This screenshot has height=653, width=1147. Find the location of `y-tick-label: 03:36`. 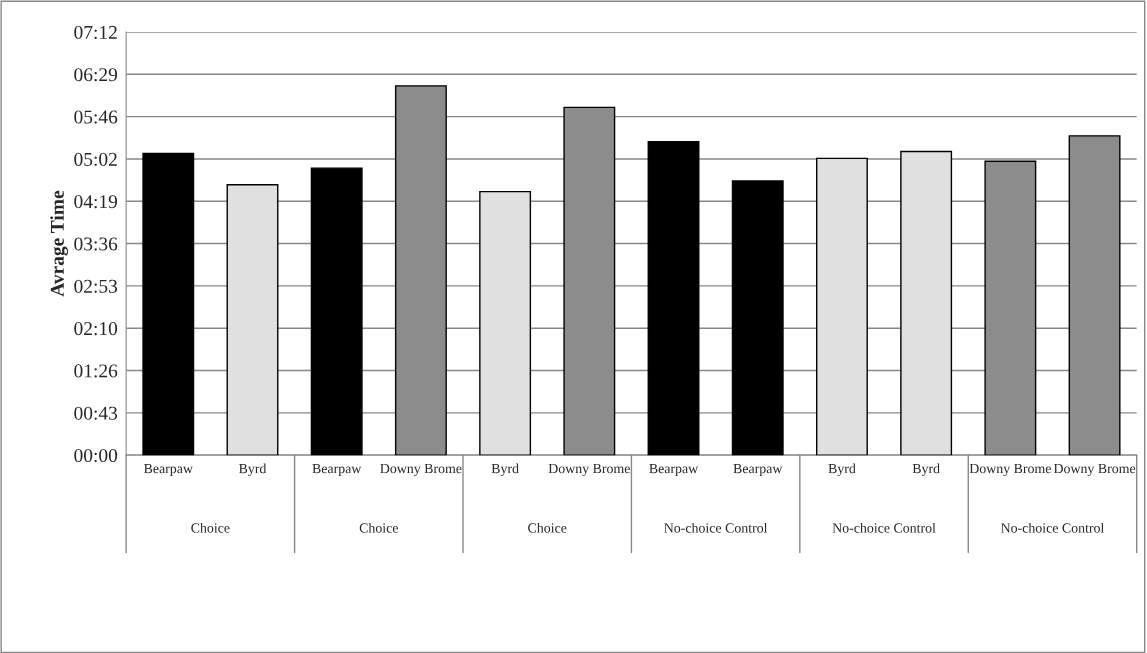

y-tick-label: 03:36 is located at coordinates (96, 244).